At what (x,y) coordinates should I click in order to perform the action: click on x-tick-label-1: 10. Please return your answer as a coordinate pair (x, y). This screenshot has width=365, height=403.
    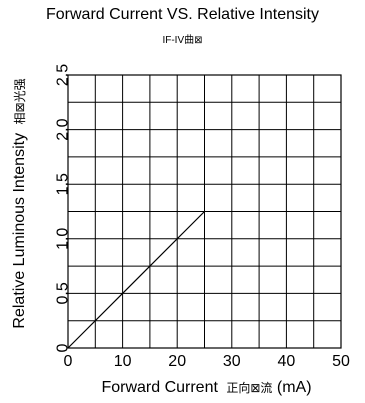
    Looking at the image, I should click on (123, 361).